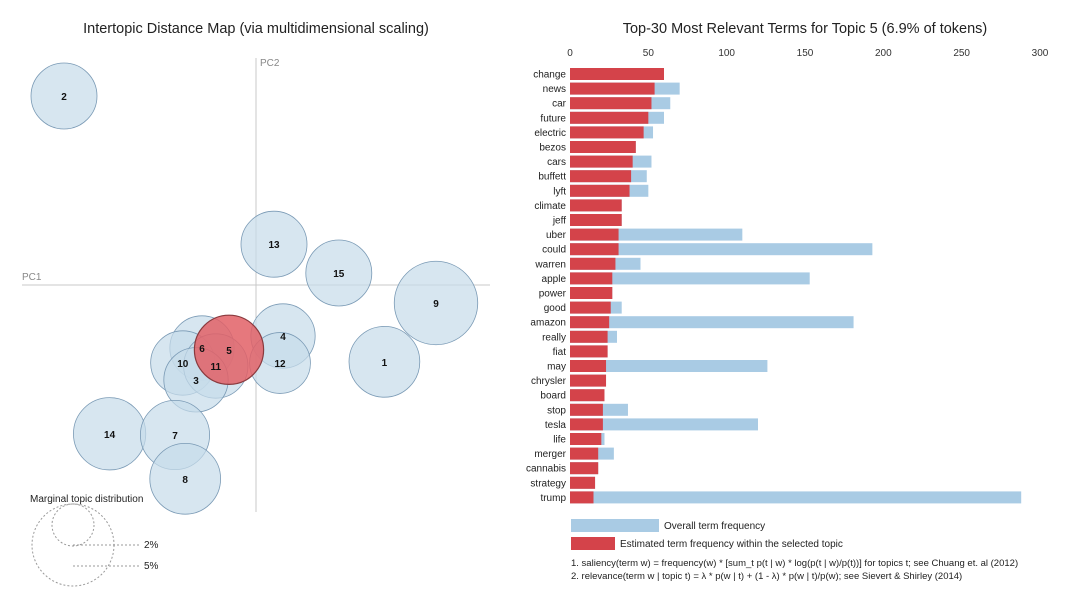 This screenshot has width=1080, height=603. What do you see at coordinates (584, 468) in the screenshot?
I see `bar-estimated-cannabis` at bounding box center [584, 468].